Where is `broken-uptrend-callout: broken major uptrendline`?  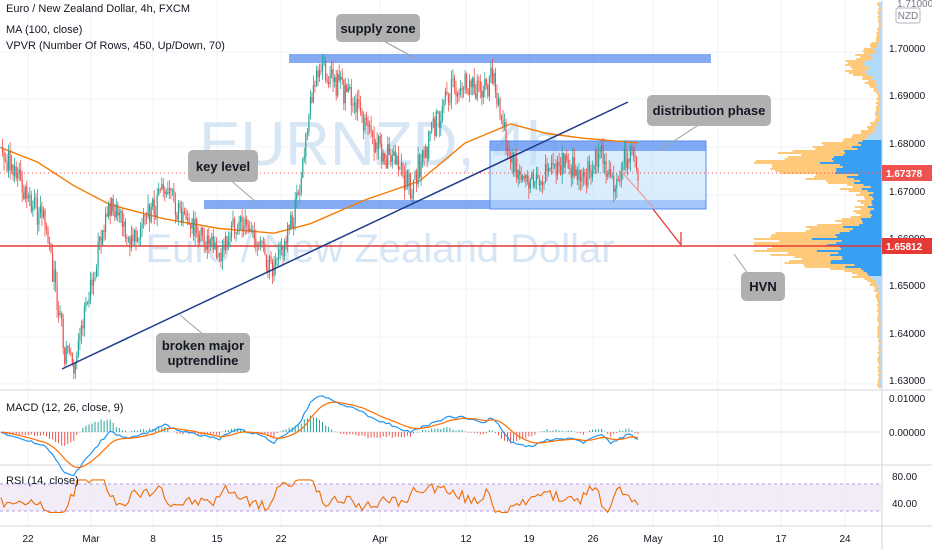 broken-uptrend-callout: broken major uptrendline is located at coordinates (203, 343).